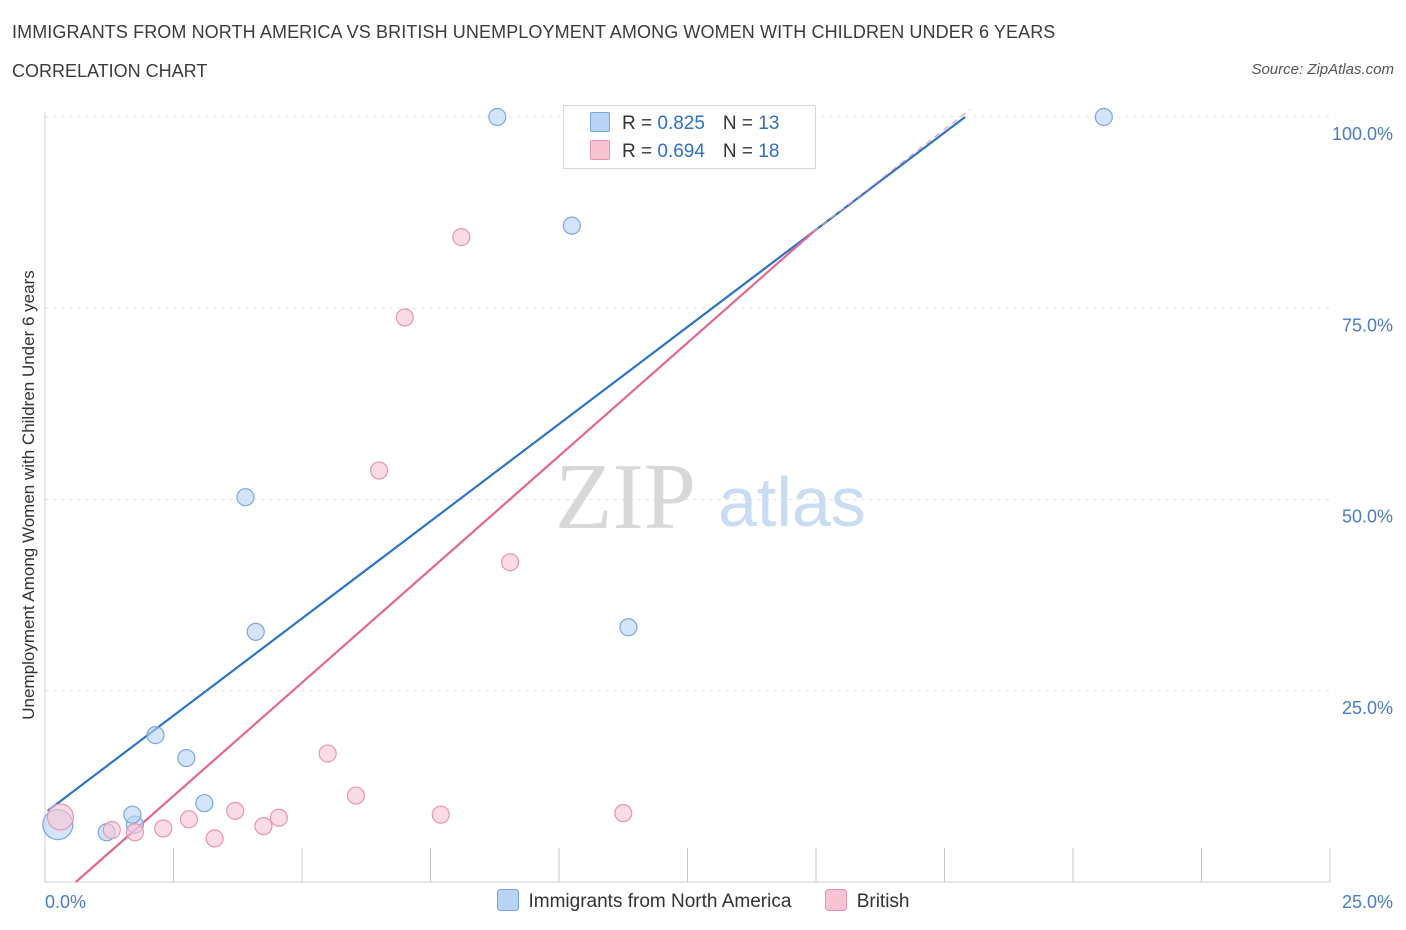 Image resolution: width=1406 pixels, height=930 pixels. I want to click on series-swatch-pink-icon, so click(835, 900).